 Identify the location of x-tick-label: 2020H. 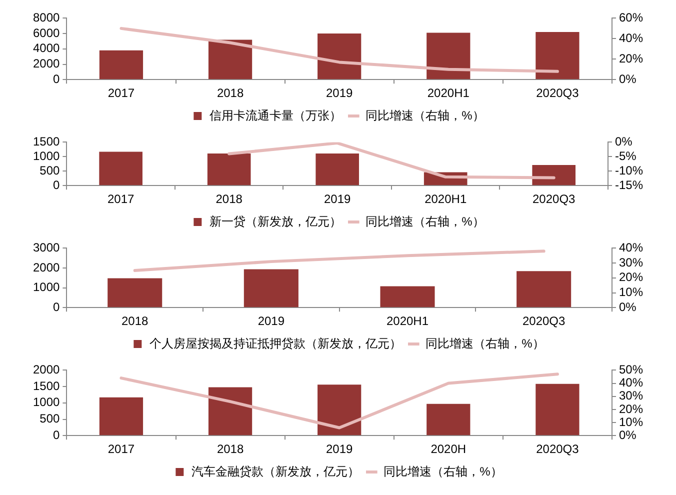
(448, 449).